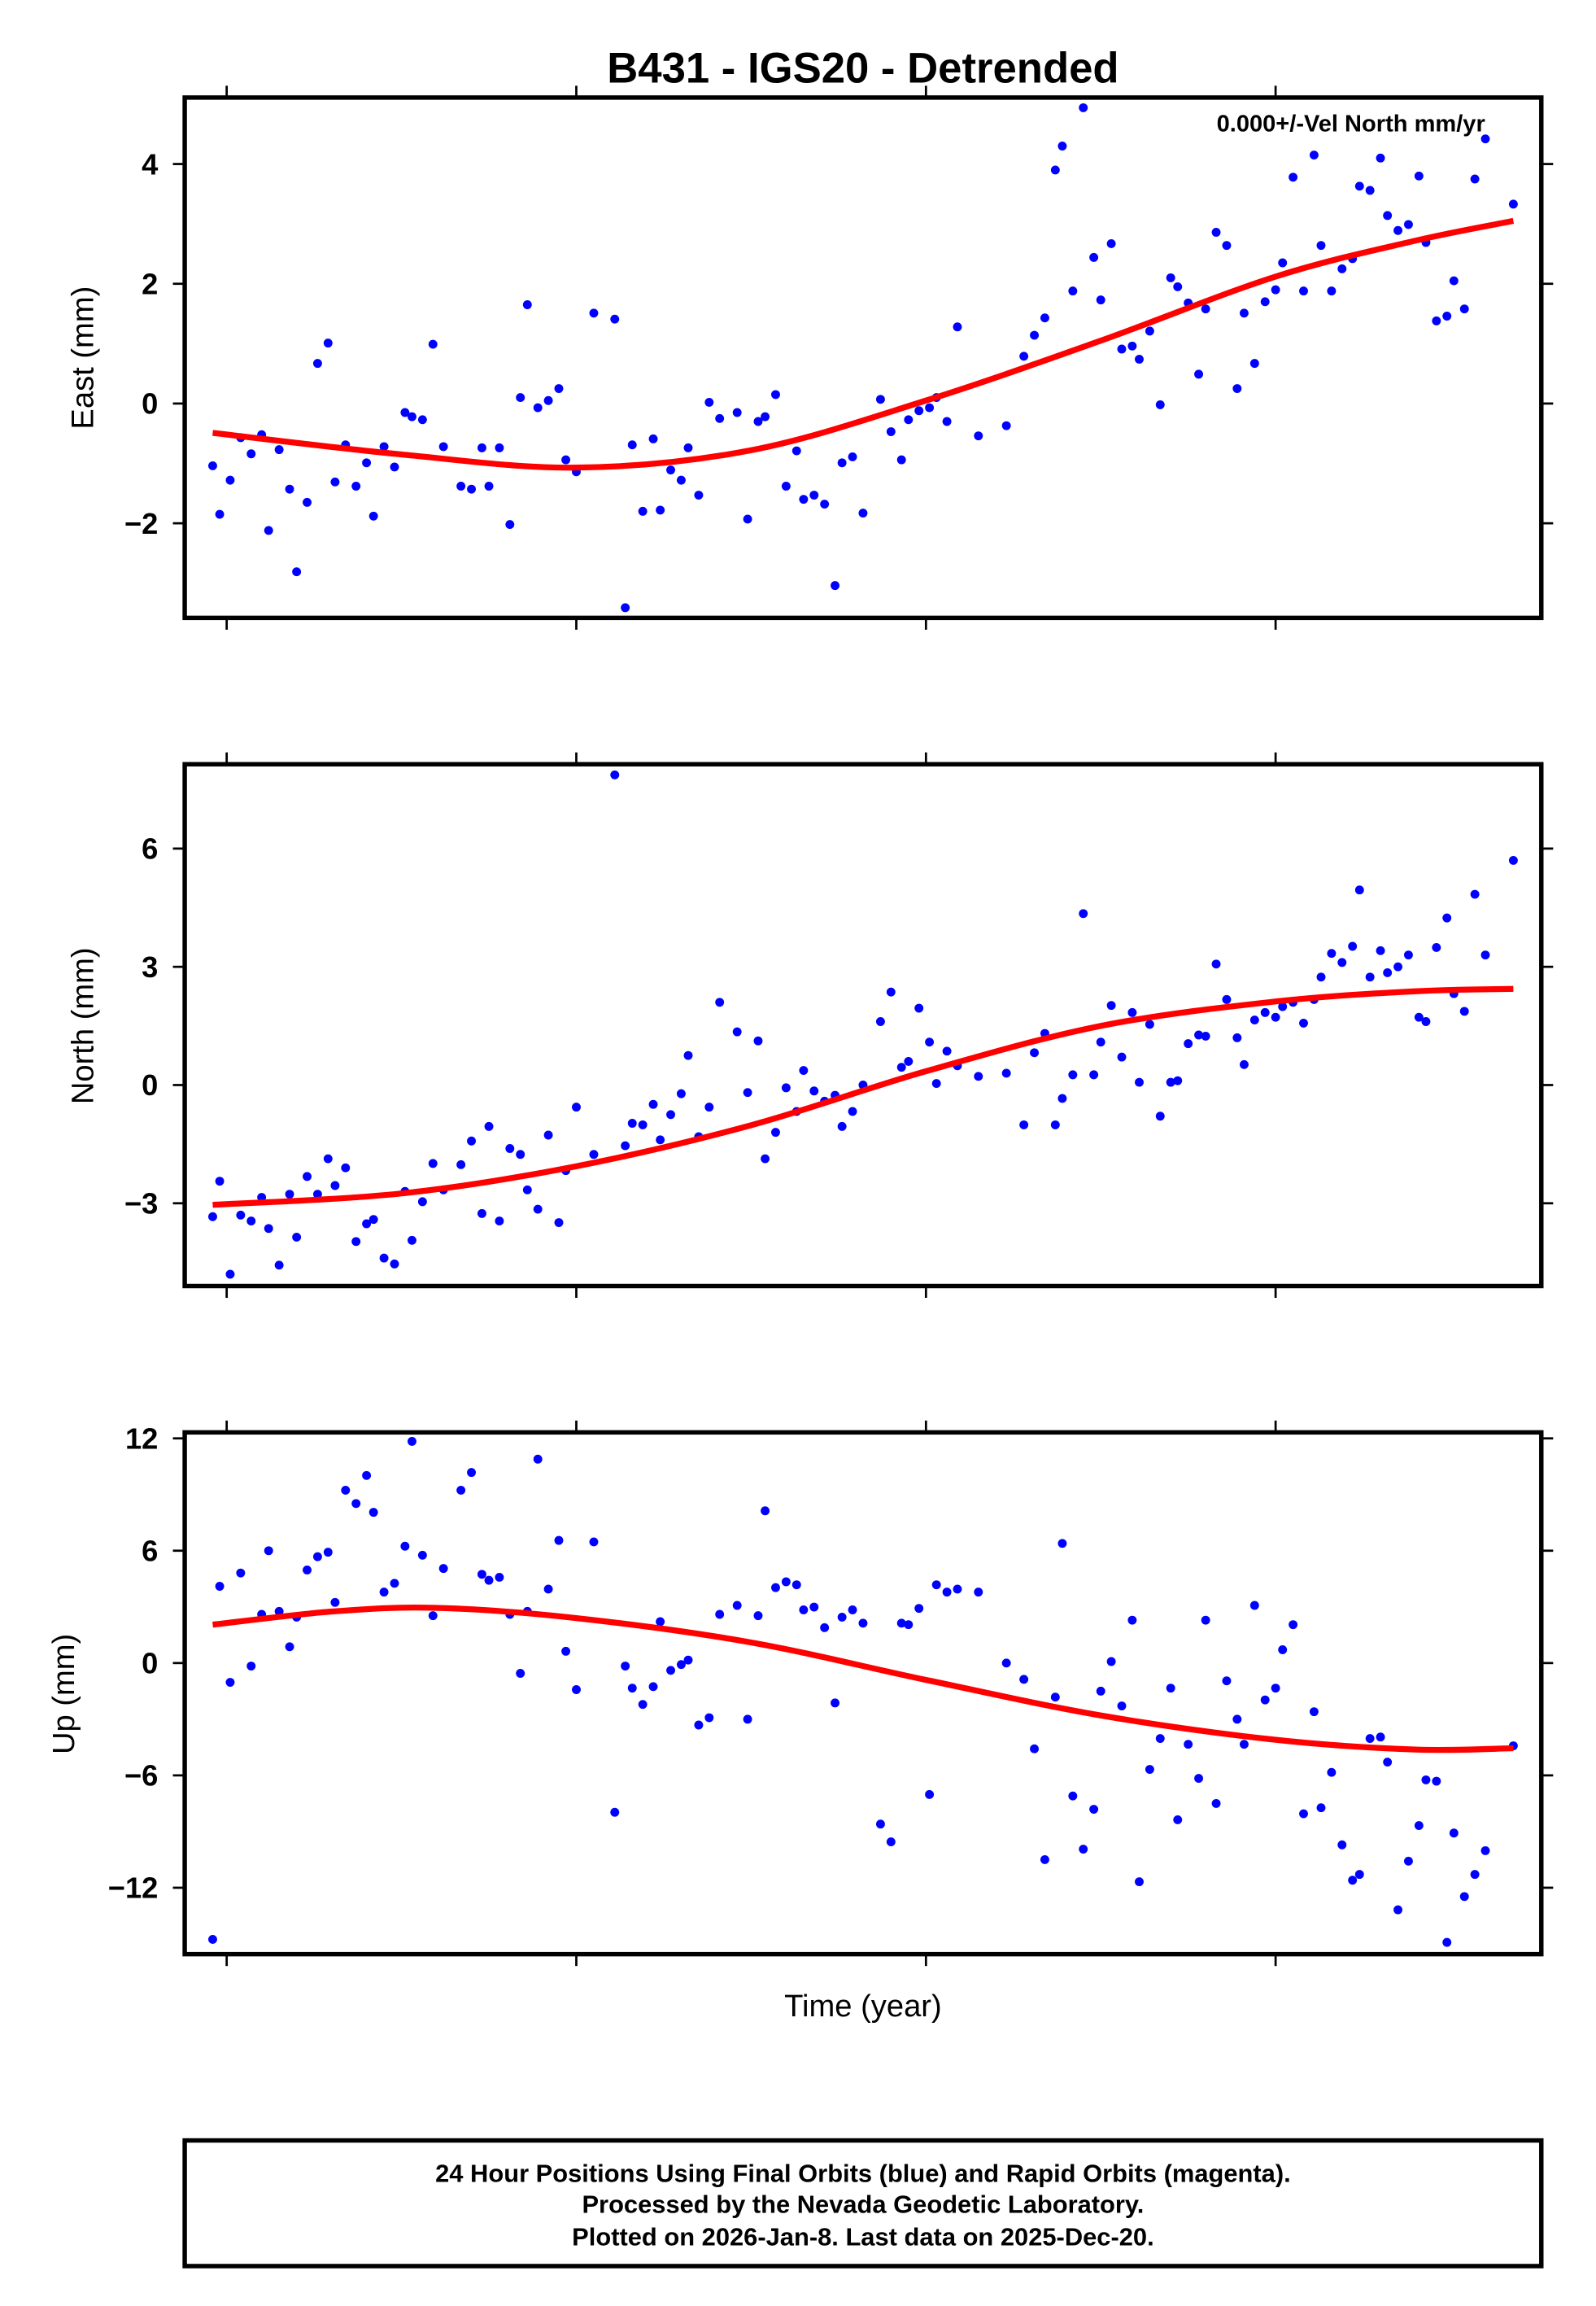 This screenshot has width=1596, height=2306. What do you see at coordinates (141, 523) in the screenshot?
I see `y-tick-label: −2` at bounding box center [141, 523].